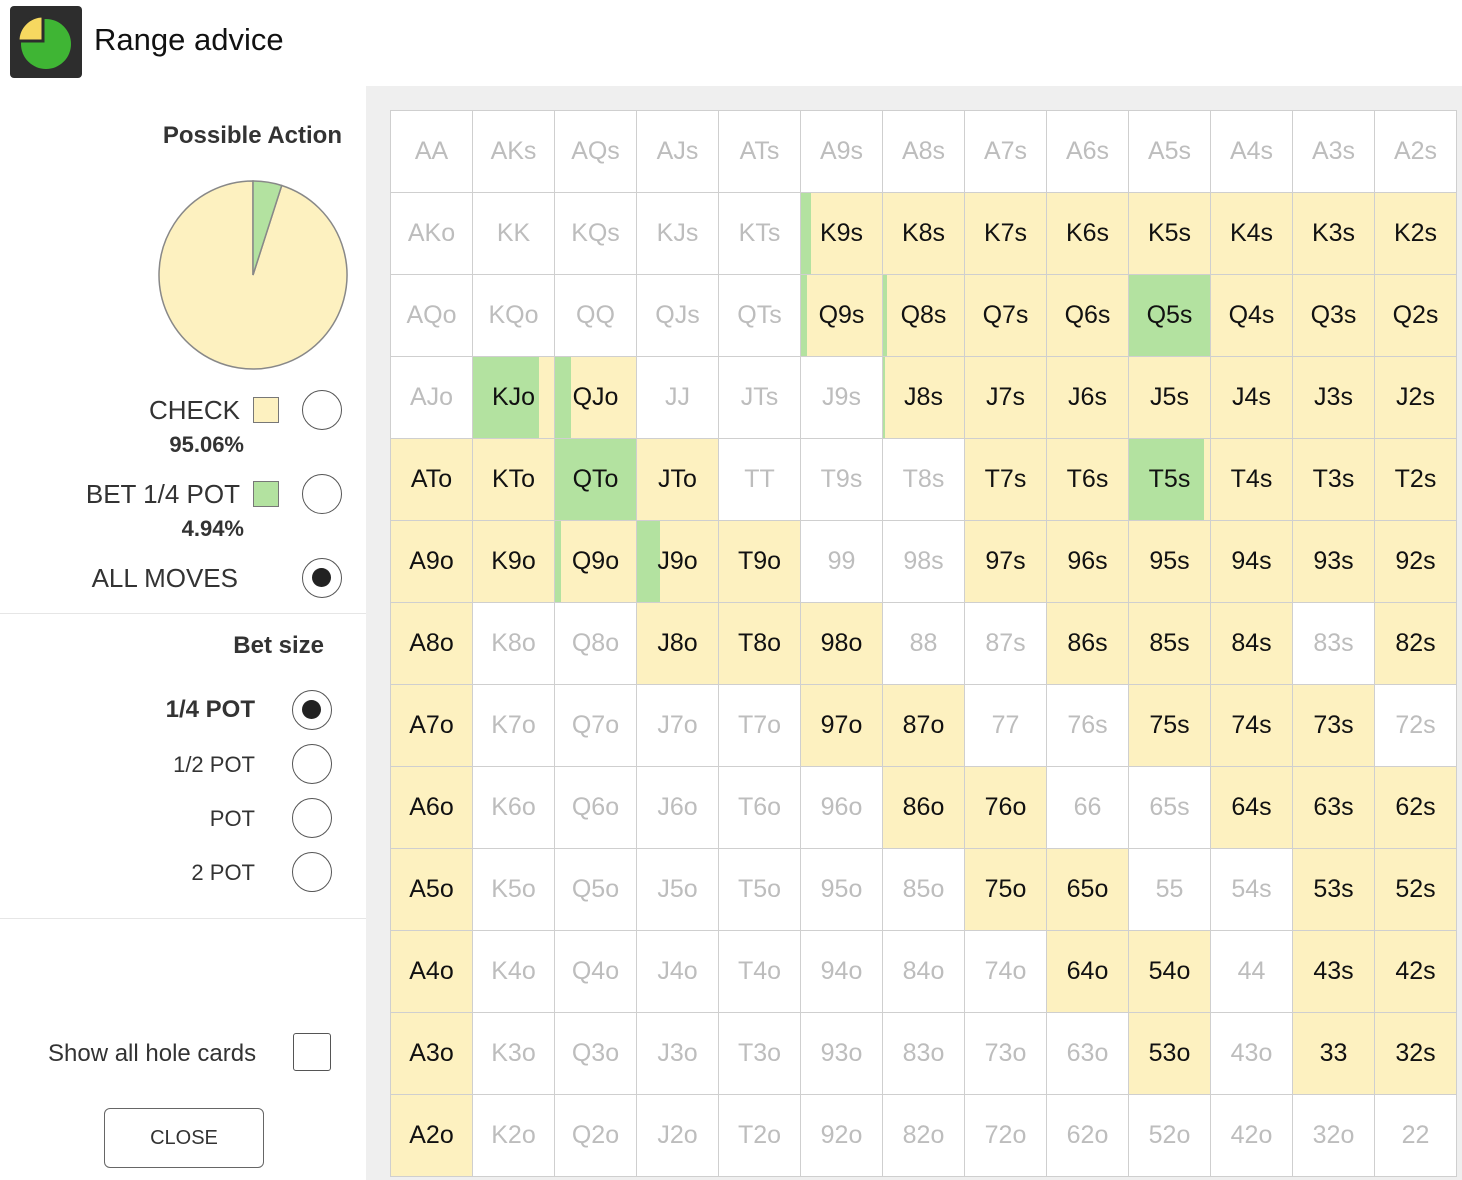 The height and width of the screenshot is (1180, 1462). What do you see at coordinates (596, 562) in the screenshot?
I see `hand-cell: Q9o` at bounding box center [596, 562].